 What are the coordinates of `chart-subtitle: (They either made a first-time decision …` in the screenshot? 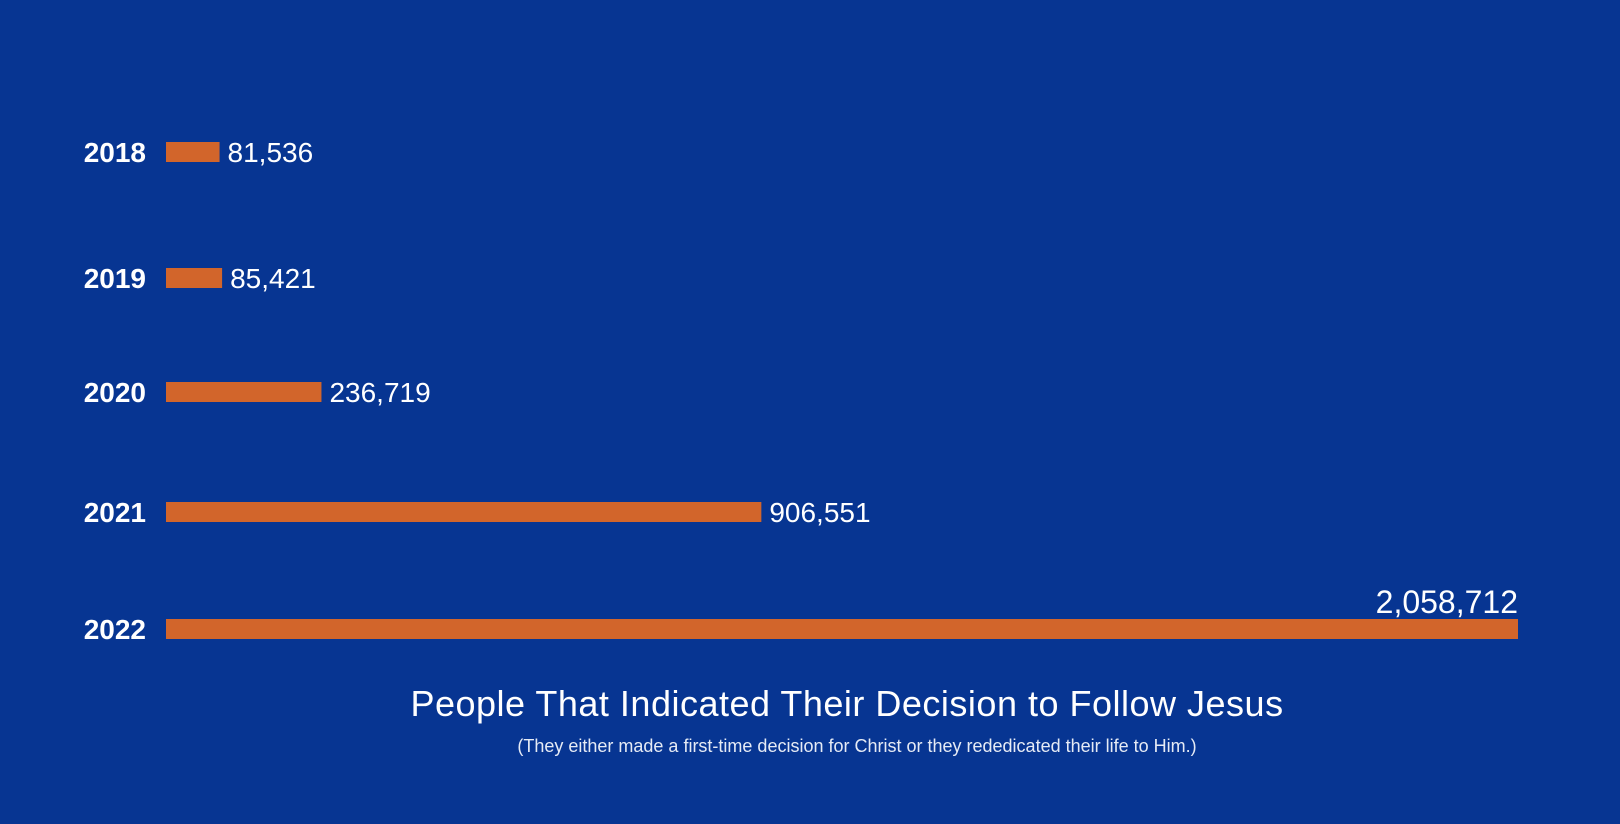 It's located at (857, 746).